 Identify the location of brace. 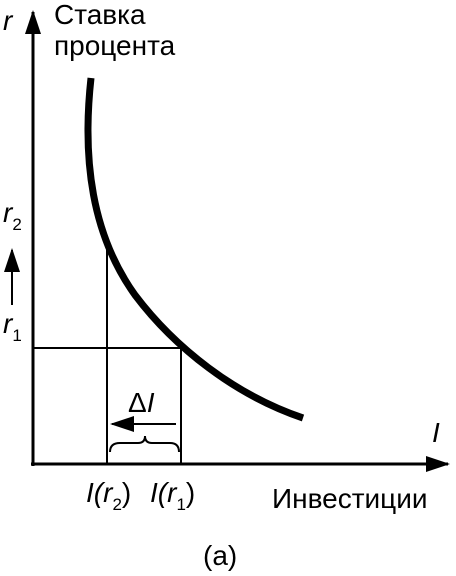
(144, 444).